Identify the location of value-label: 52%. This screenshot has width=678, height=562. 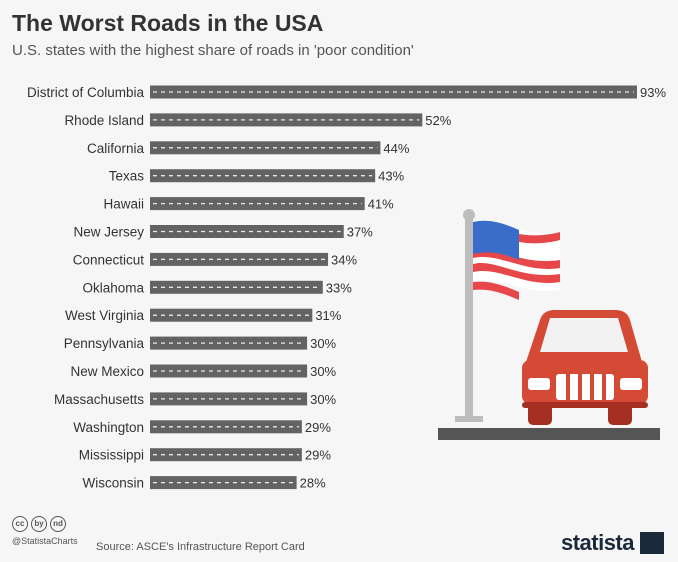
(438, 120).